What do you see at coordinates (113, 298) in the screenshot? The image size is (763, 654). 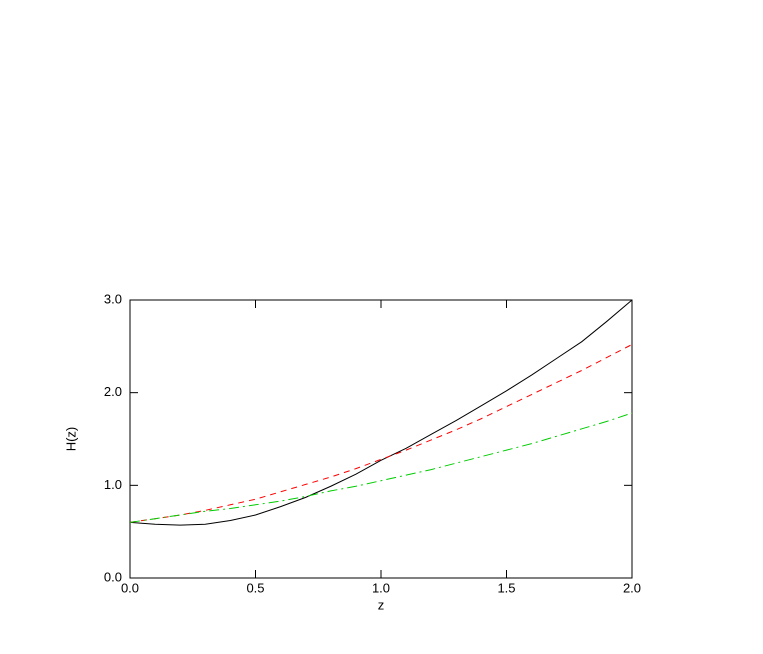 I see `y-tick-label: 3.0` at bounding box center [113, 298].